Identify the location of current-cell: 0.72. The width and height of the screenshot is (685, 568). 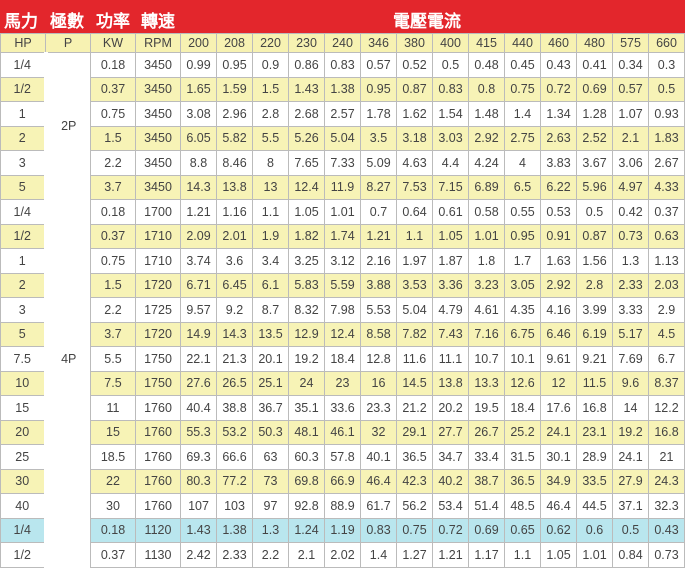
(450, 530).